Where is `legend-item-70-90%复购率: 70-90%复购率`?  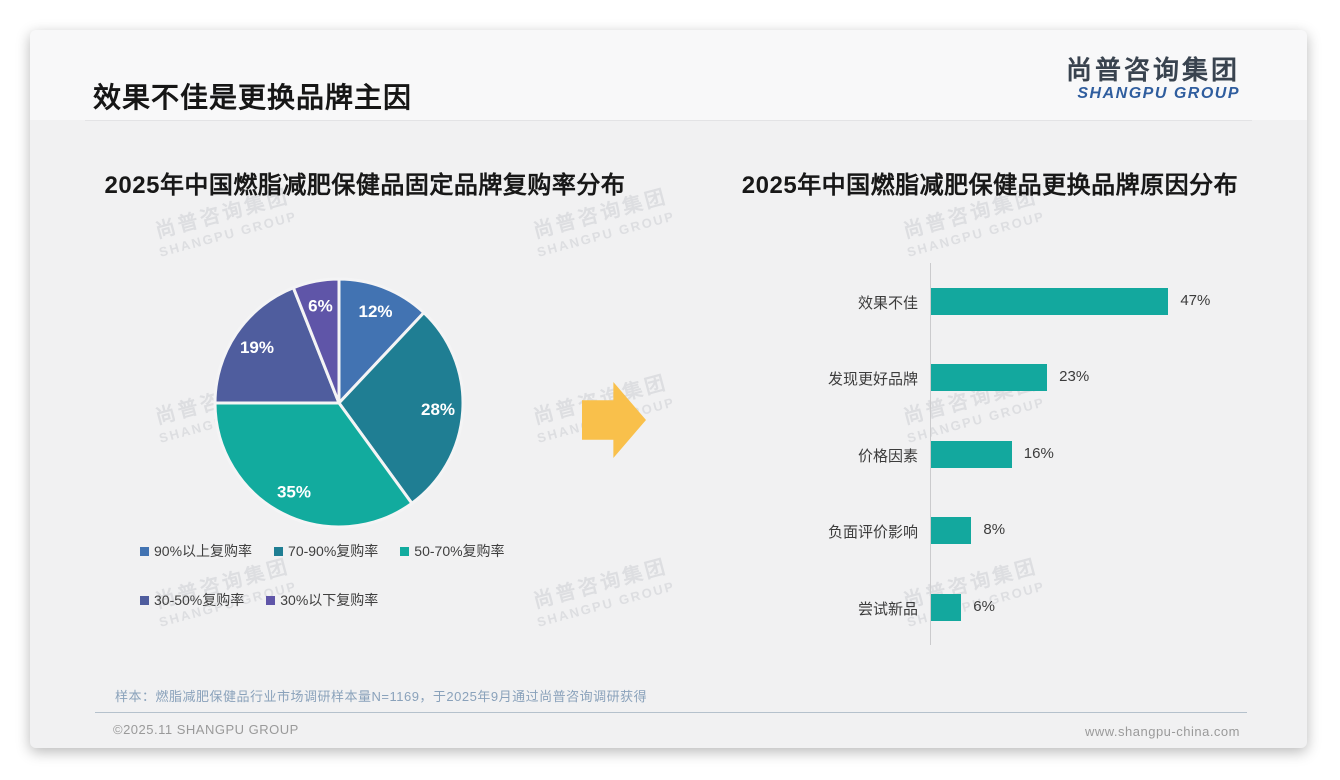 legend-item-70-90%复购率: 70-90%复购率 is located at coordinates (326, 551).